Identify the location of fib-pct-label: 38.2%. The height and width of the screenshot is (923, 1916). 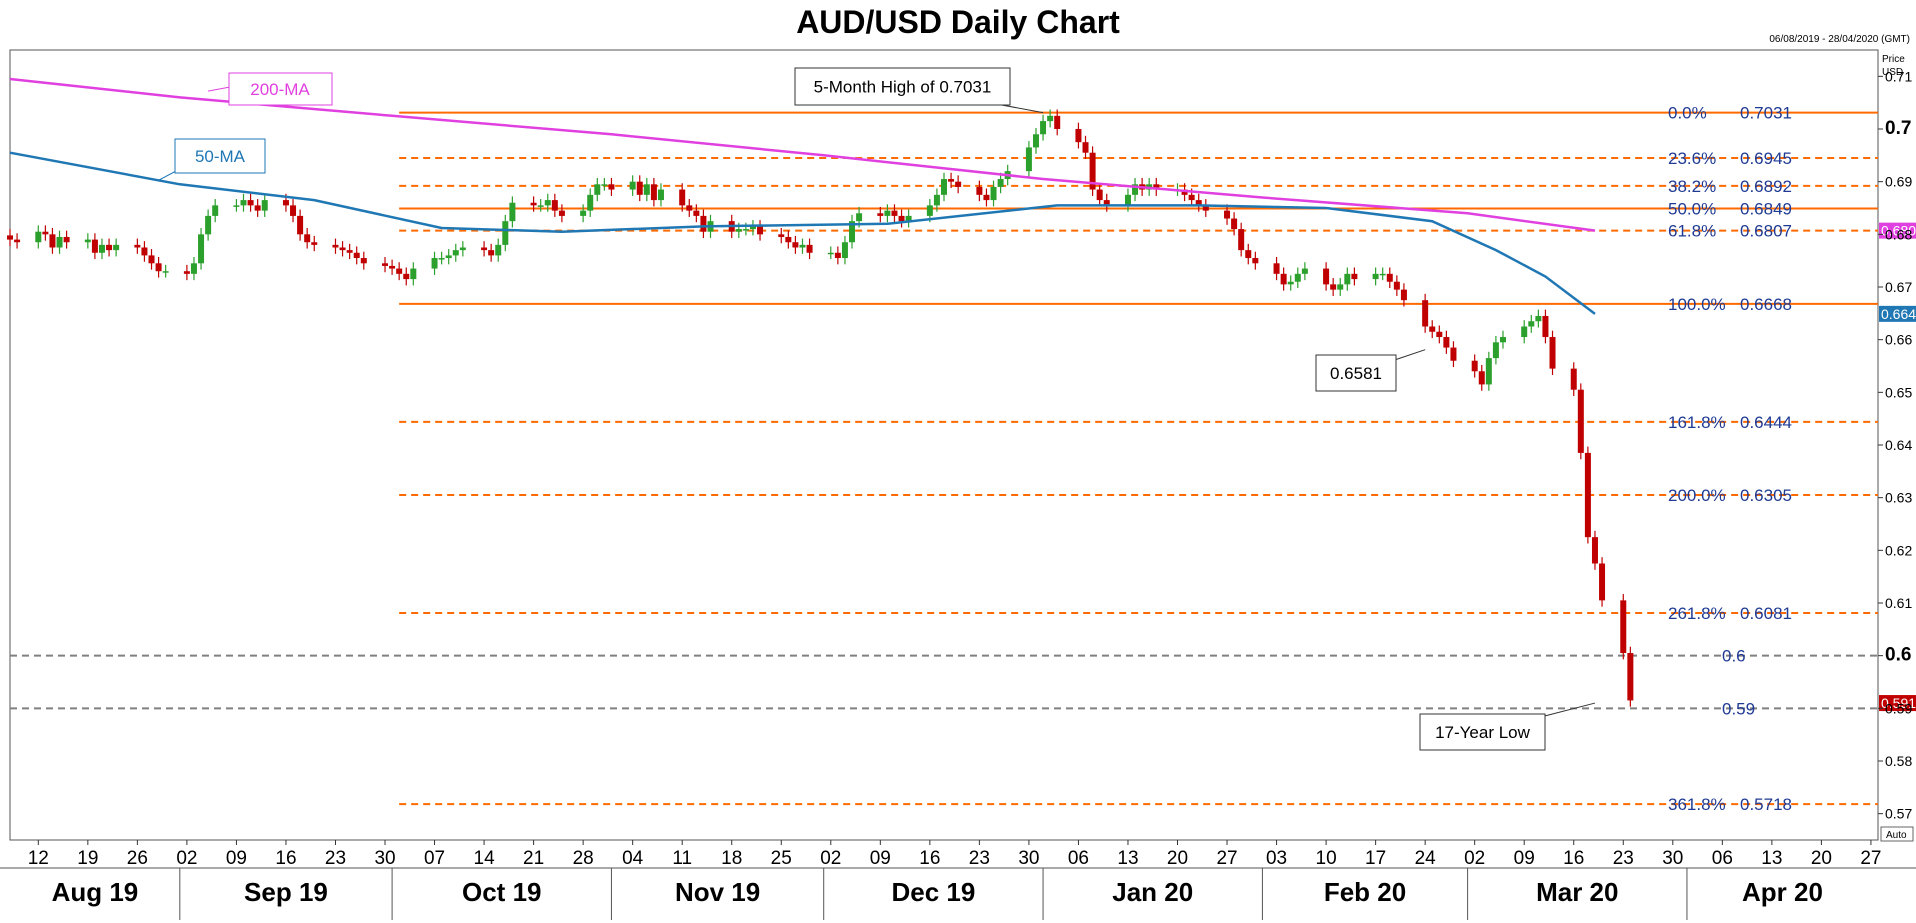
(1692, 186).